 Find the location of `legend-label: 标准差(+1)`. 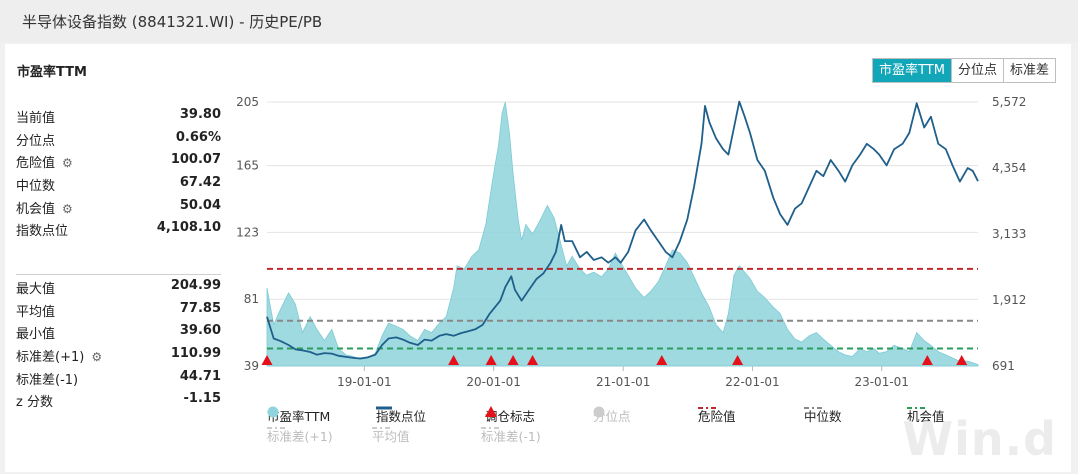

legend-label: 标准差(+1) is located at coordinates (300, 436).